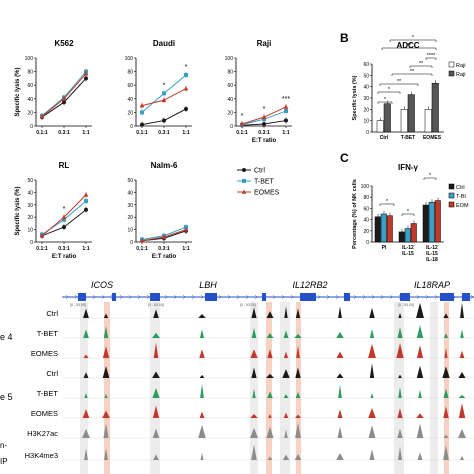 The height and width of the screenshot is (474, 474). I want to click on category-label: Ctrl, so click(384, 138).